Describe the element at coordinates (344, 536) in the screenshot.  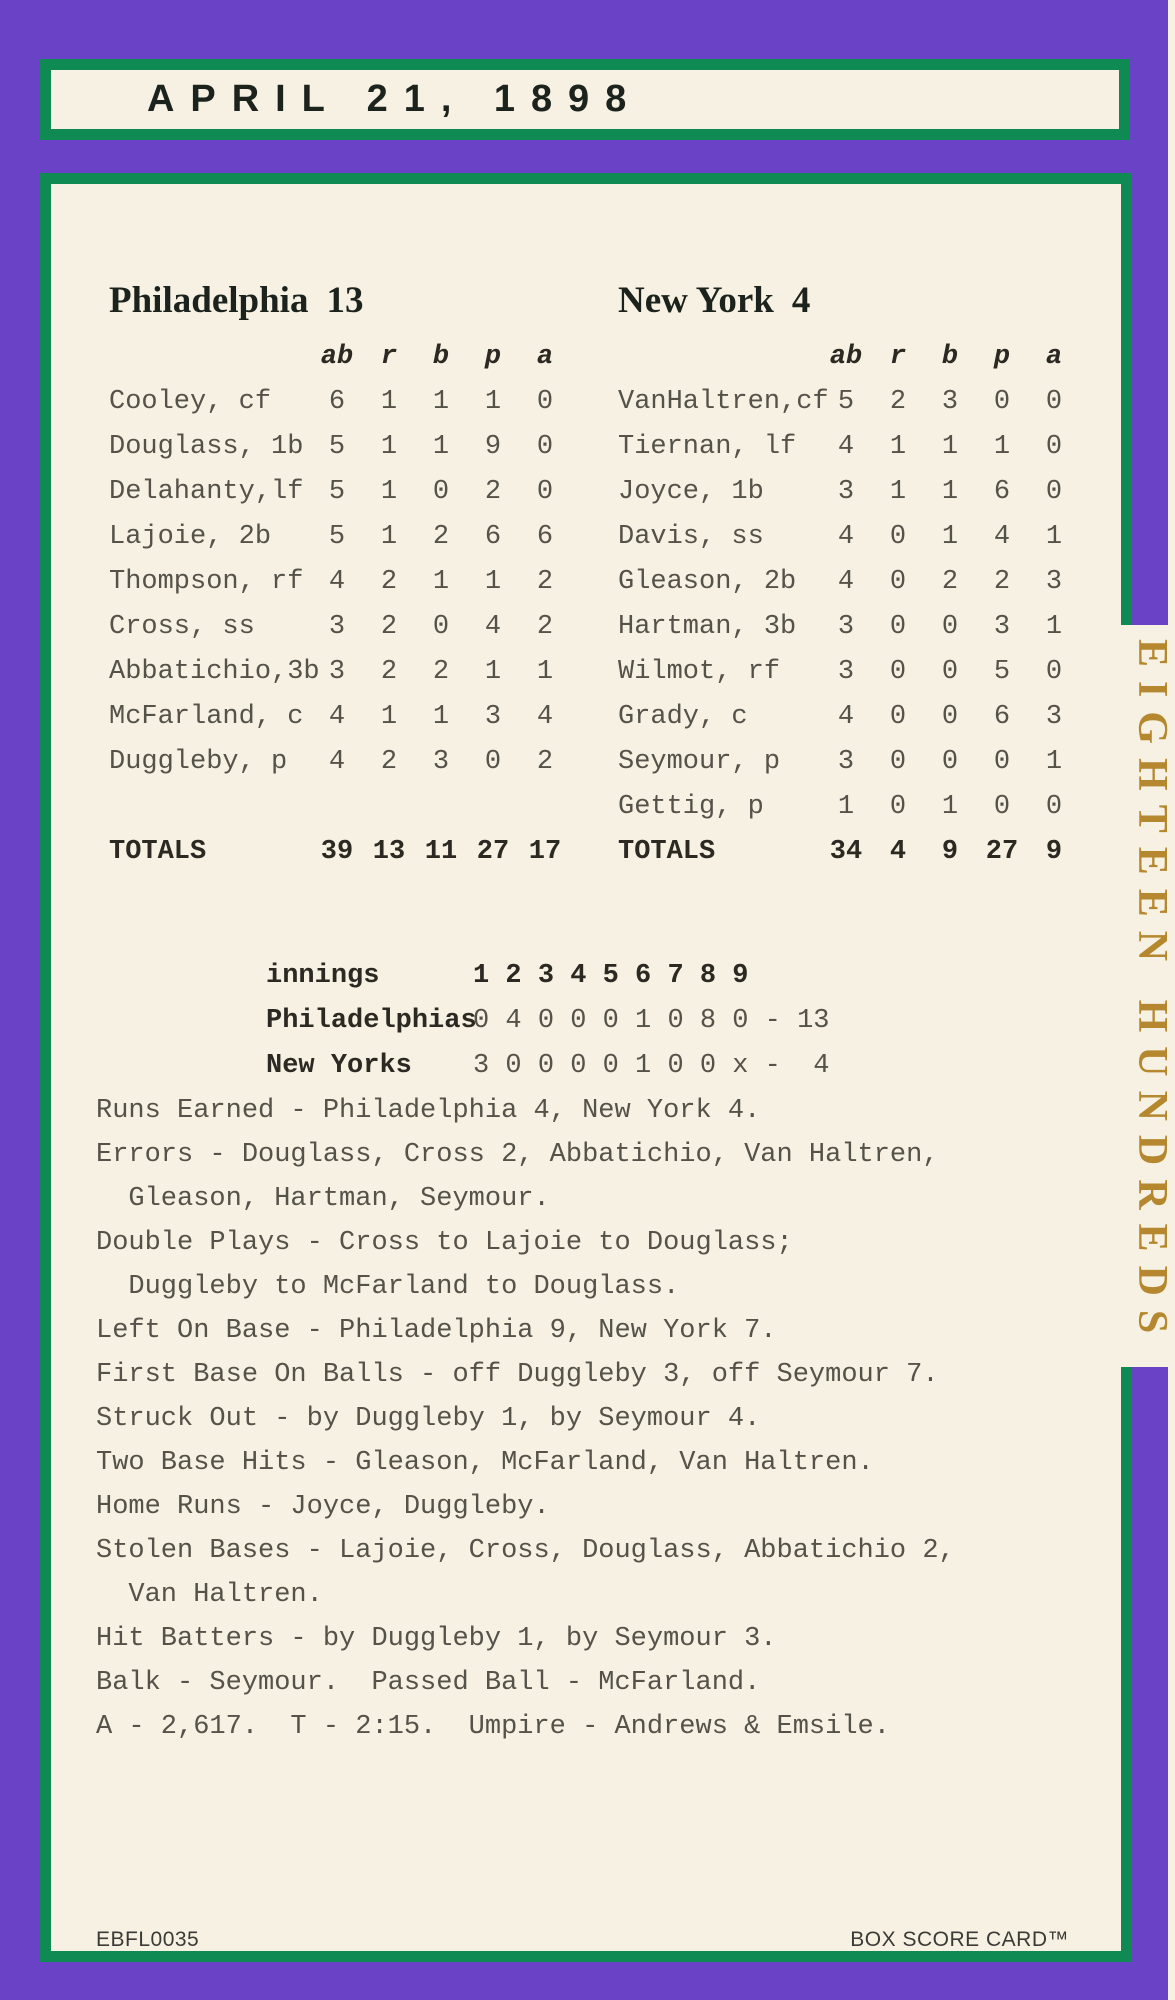
I see `player-row: Lajoie, 2b 5 1 2 6 6` at that location.